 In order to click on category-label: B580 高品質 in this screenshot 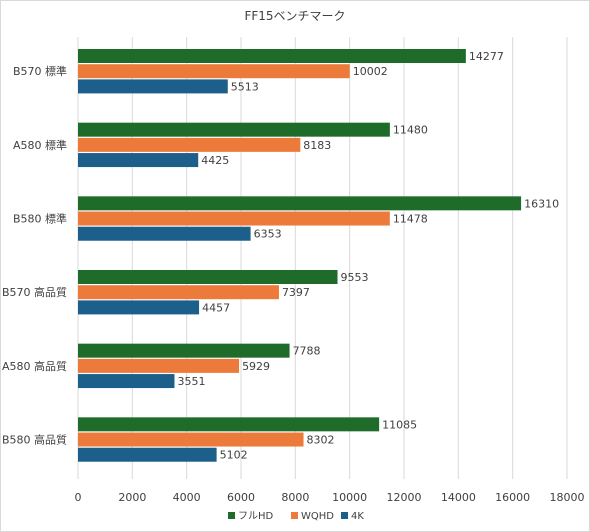, I will do `click(34, 440)`.